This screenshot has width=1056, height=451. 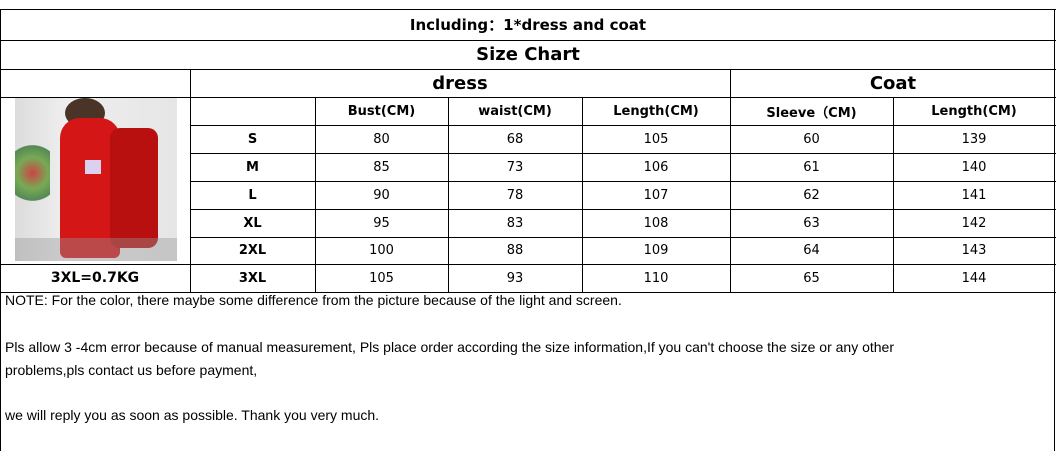 What do you see at coordinates (252, 250) in the screenshot?
I see `size-cell: 2XL` at bounding box center [252, 250].